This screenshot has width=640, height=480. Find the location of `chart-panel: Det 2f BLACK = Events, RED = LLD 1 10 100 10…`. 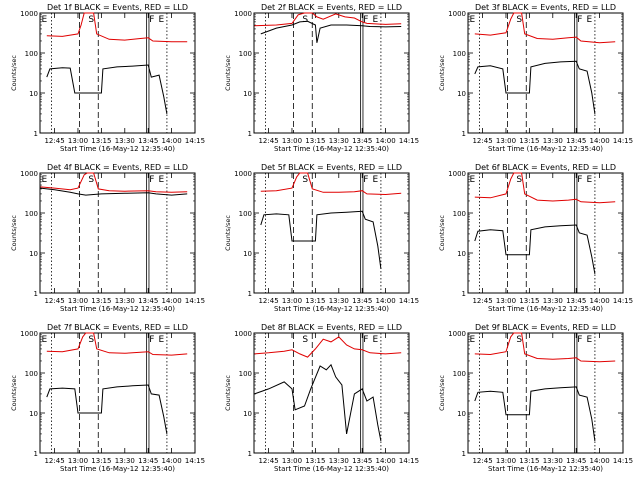

chart-panel: Det 2f BLACK = Events, RED = LLD 1 10 100 10… is located at coordinates (321, 78).